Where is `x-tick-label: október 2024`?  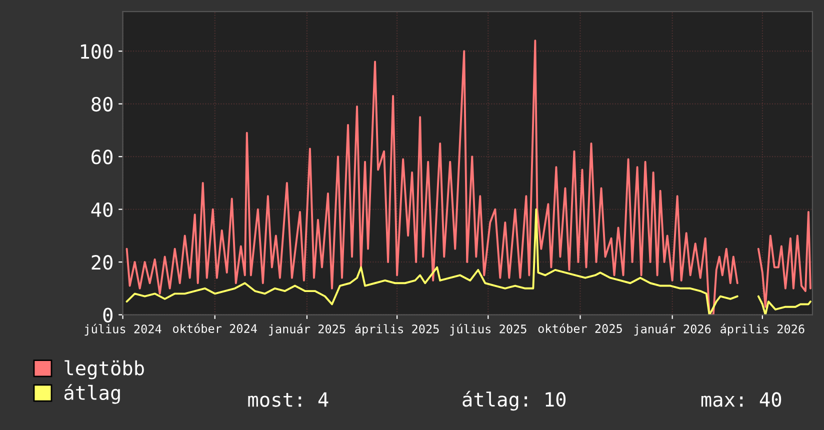
x-tick-label: október 2024 is located at coordinates (215, 328).